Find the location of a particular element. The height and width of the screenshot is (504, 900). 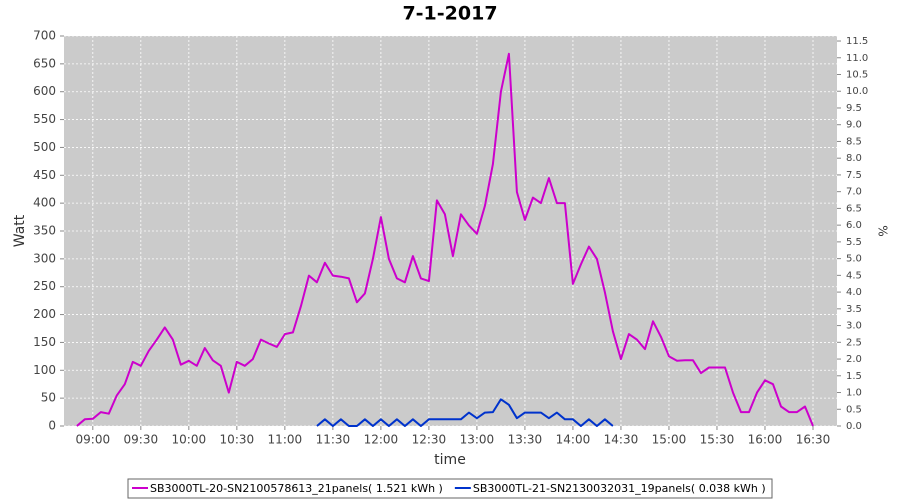

y2-tick-label: 1.0 is located at coordinates (854, 393).